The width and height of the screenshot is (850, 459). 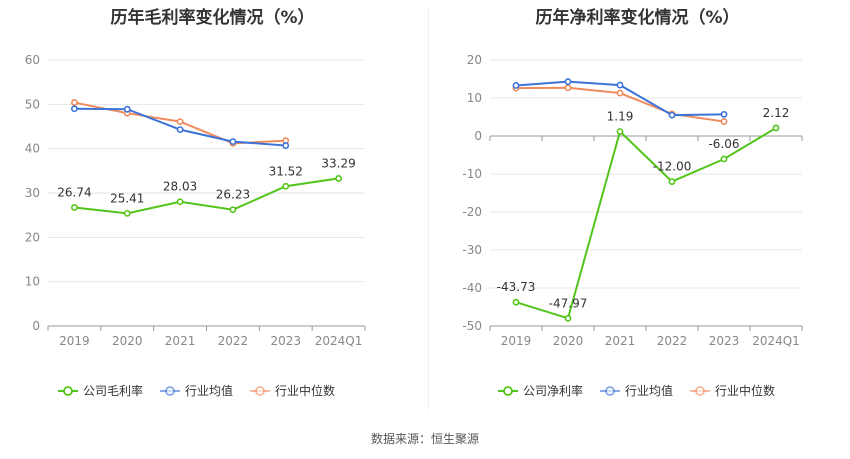 What do you see at coordinates (113, 390) in the screenshot?
I see `gross-legend-label-0: 公司毛利率` at bounding box center [113, 390].